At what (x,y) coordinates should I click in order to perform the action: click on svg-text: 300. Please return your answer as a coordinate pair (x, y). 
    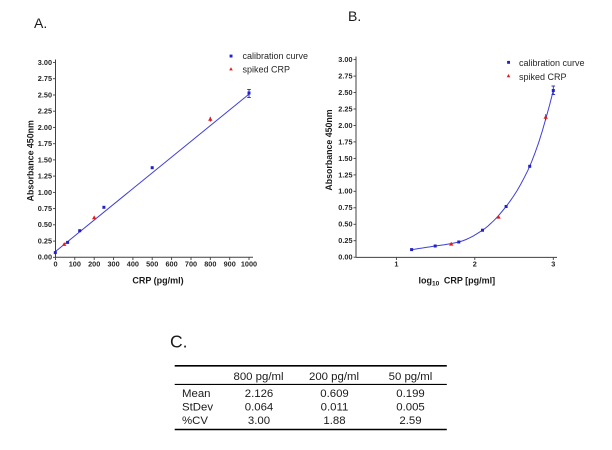
    Looking at the image, I should click on (114, 264).